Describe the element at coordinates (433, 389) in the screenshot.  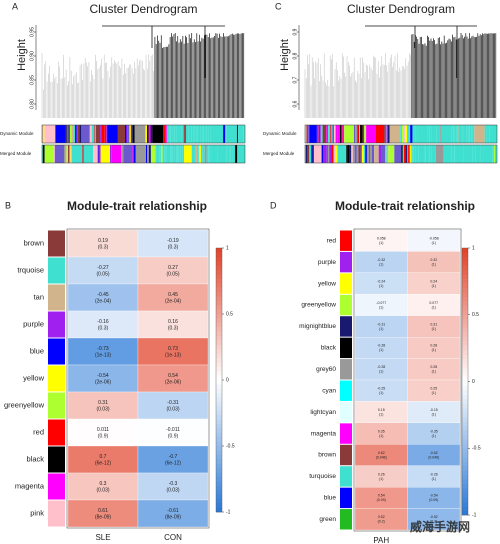
I see `cell-value: 0.25` at that location.